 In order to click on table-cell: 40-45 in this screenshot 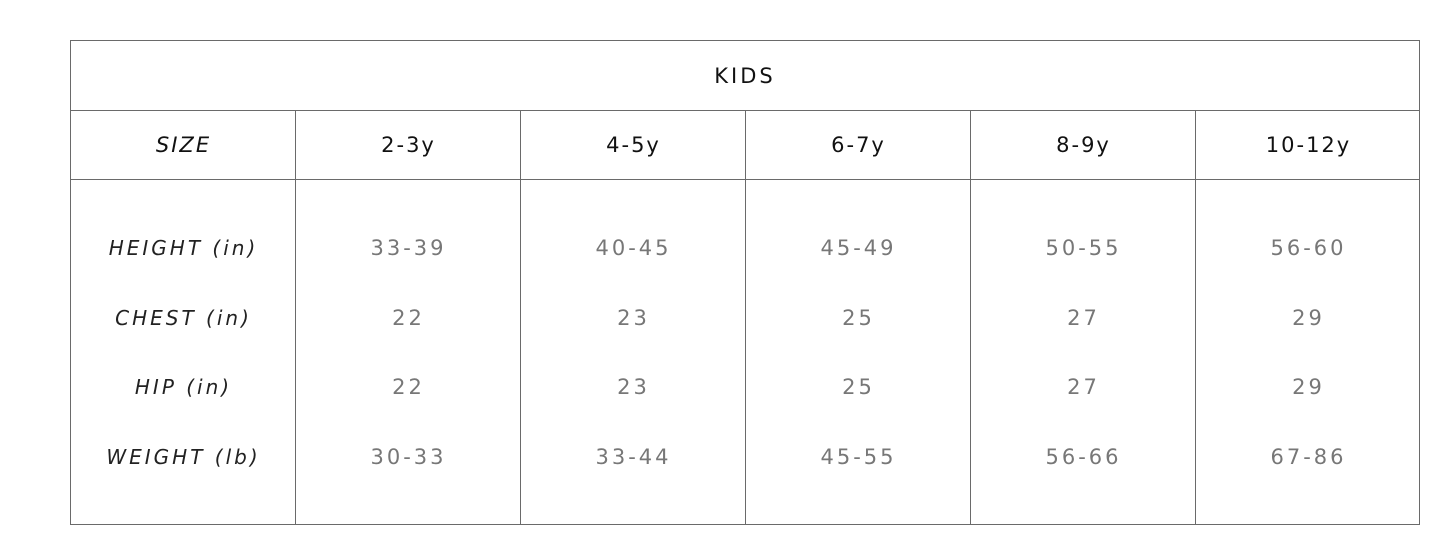, I will do `click(633, 248)`.